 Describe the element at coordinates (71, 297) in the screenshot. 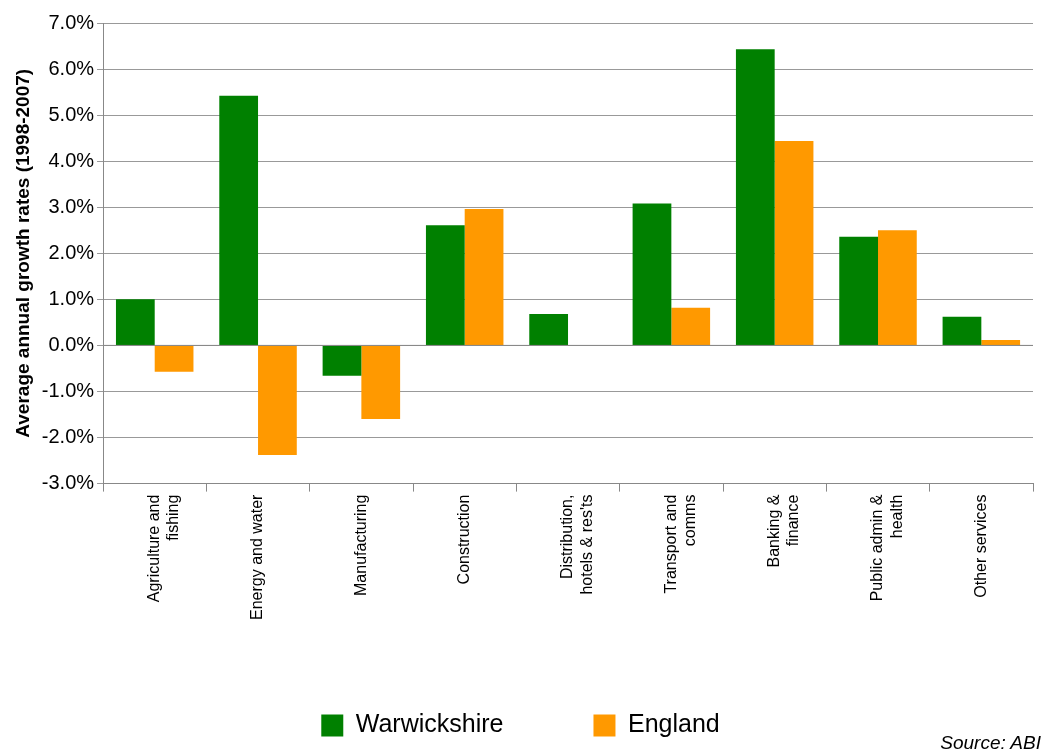

I see `y-tick-label: 1.0%` at that location.